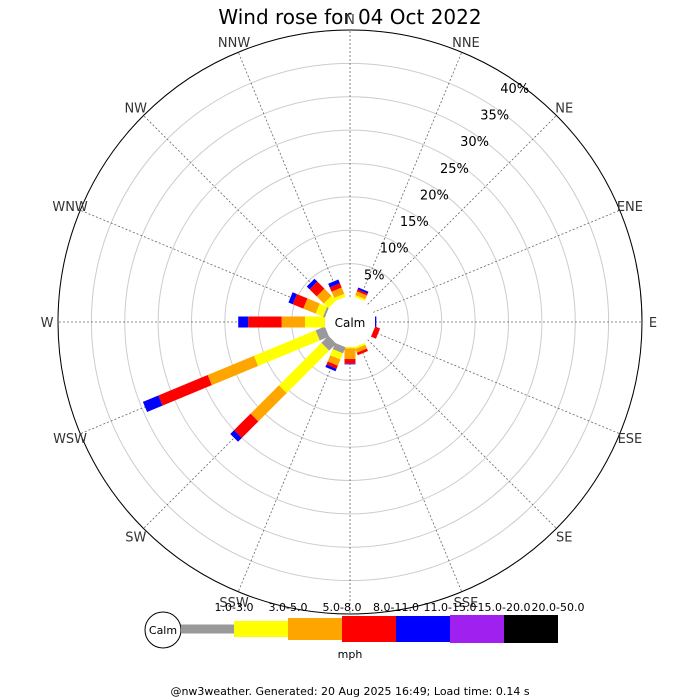 This screenshot has height=700, width=700. Describe the element at coordinates (152, 404) in the screenshot. I see `bar-wsw-11.0-15.0` at that location.